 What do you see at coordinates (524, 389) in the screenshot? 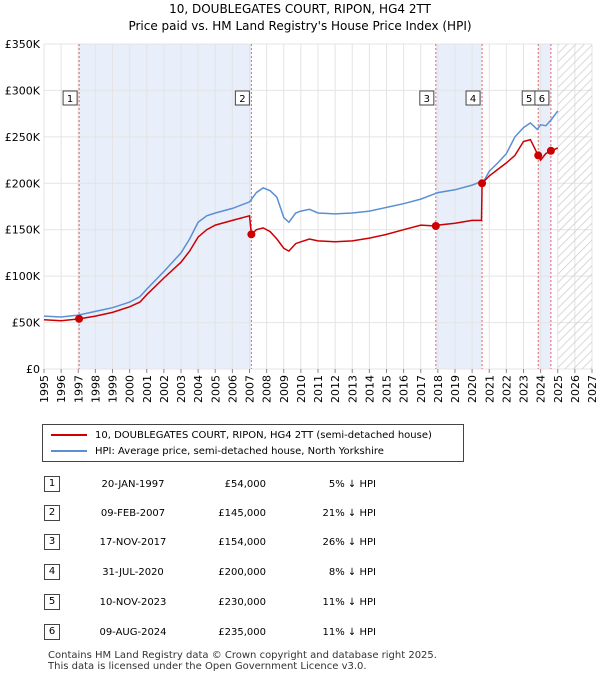
I see `x-tick-label: 2023` at bounding box center [524, 389].